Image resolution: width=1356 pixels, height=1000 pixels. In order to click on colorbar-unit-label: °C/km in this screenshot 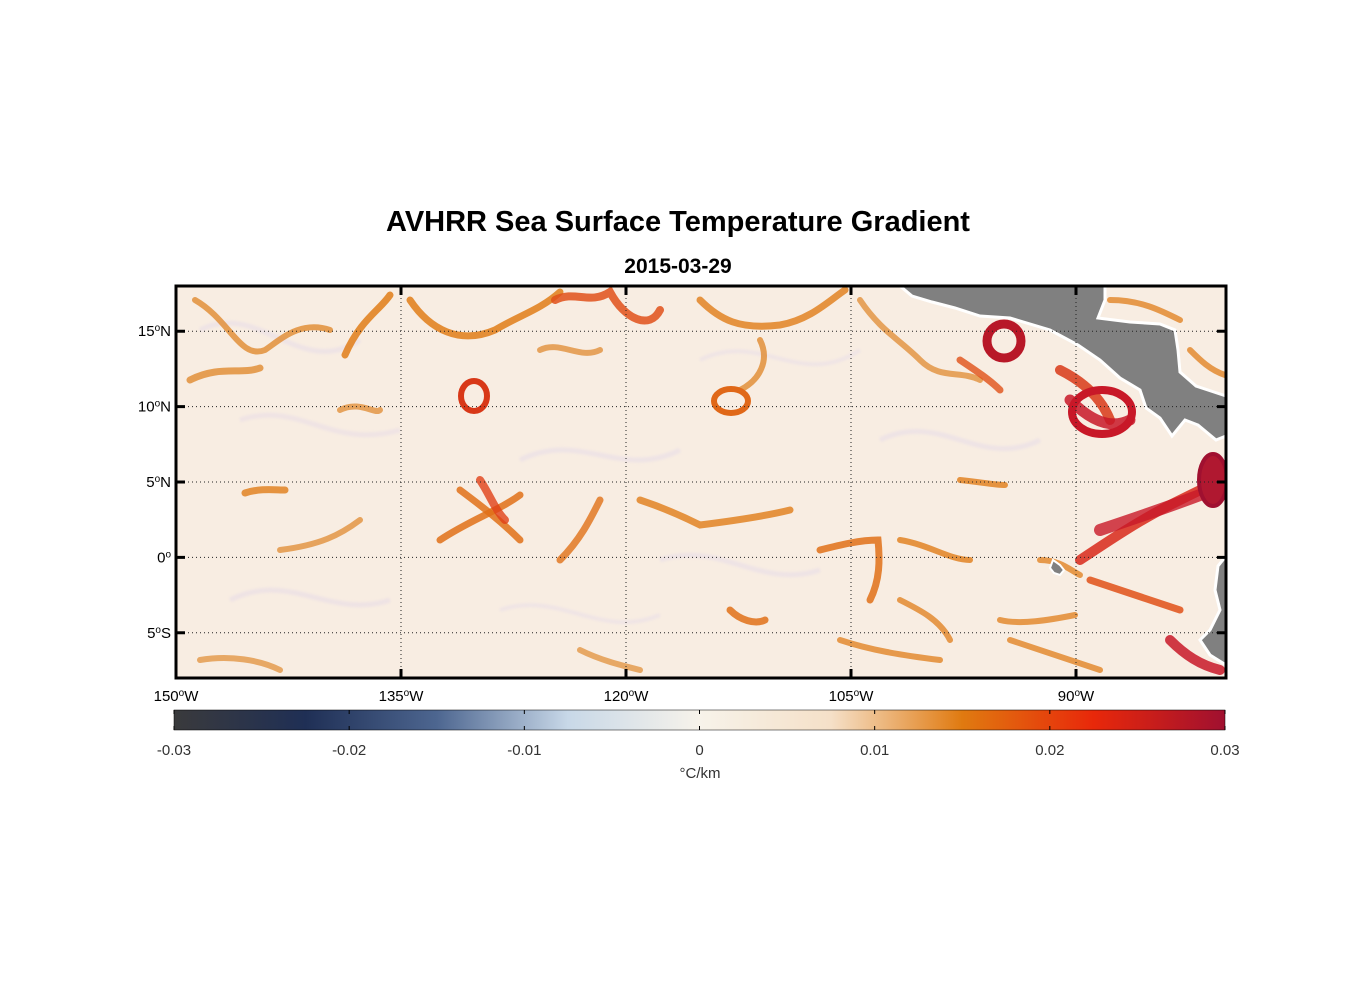, I will do `click(700, 773)`.